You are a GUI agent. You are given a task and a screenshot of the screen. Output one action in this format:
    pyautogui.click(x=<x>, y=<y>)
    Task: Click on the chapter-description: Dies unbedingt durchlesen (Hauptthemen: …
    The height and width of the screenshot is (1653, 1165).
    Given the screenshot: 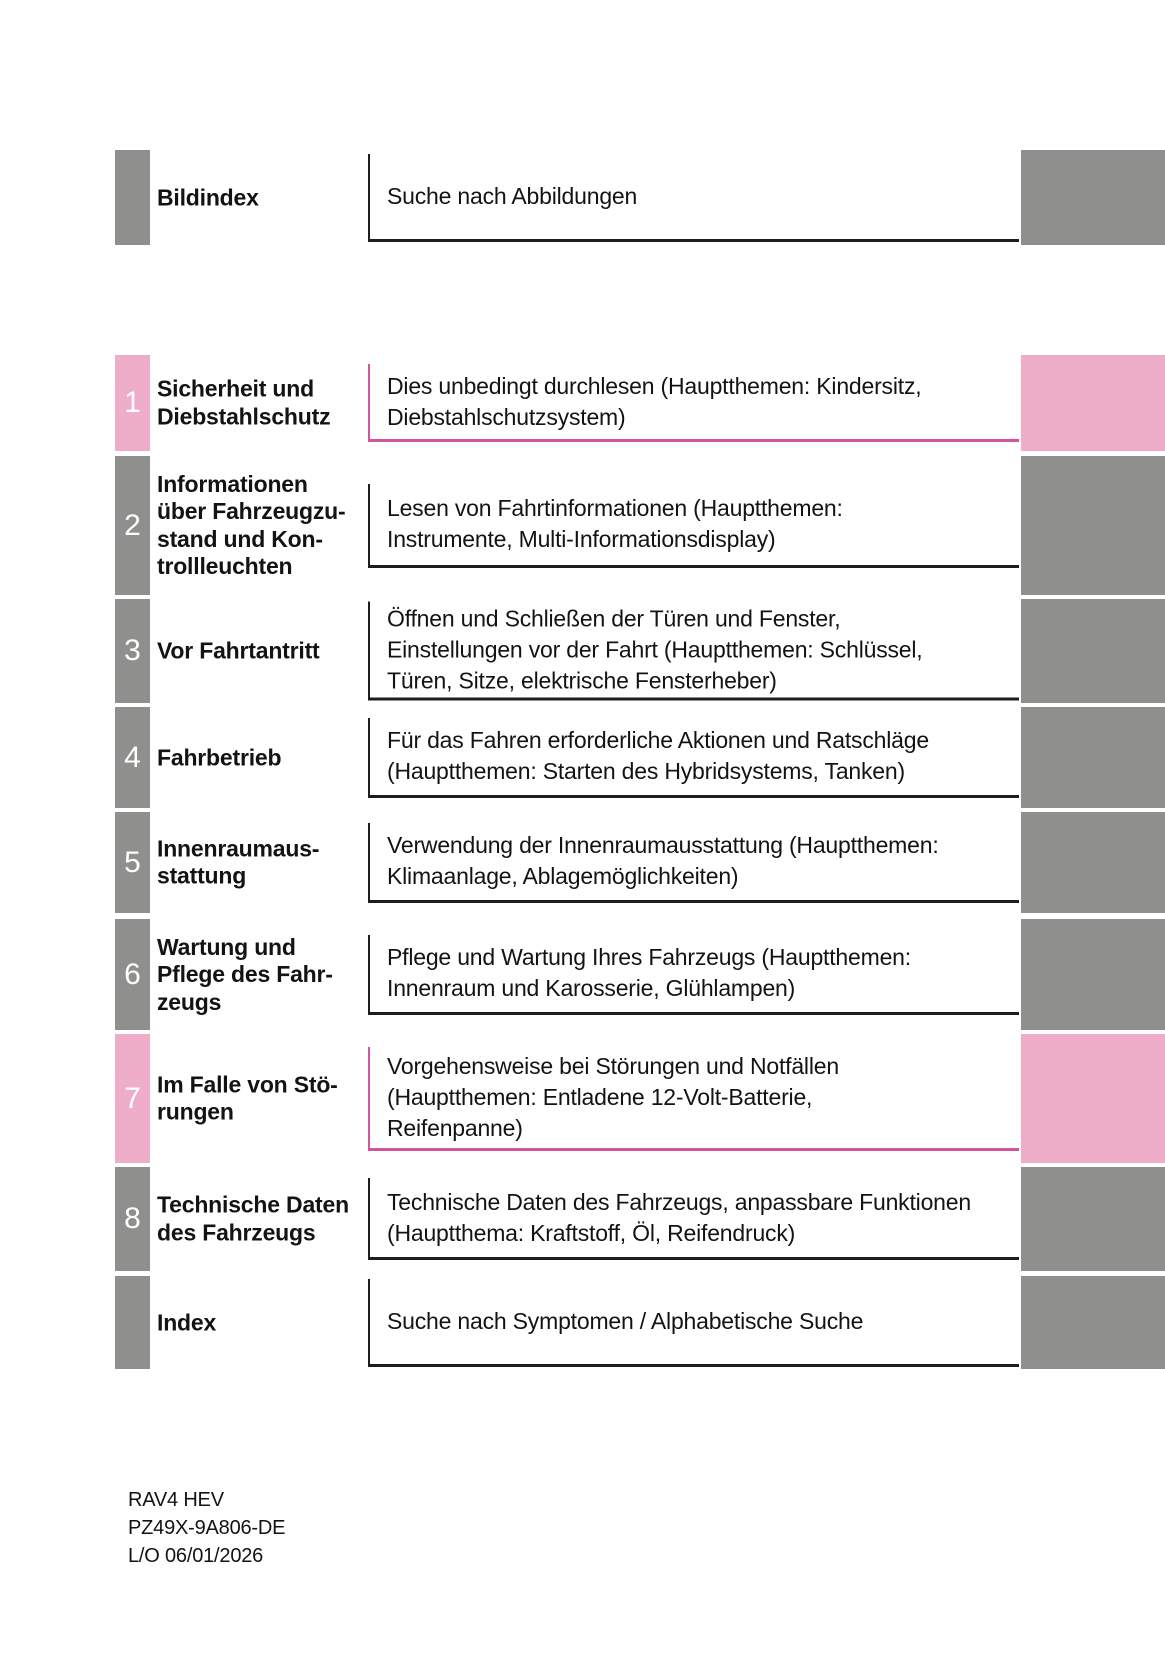 What is the action you would take?
    pyautogui.click(x=654, y=401)
    